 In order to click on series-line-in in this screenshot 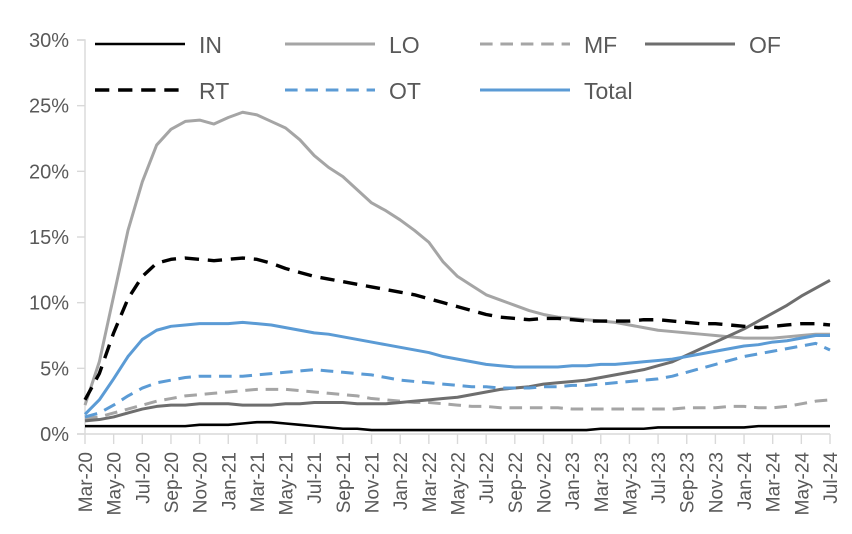, I will do `click(457, 426)`.